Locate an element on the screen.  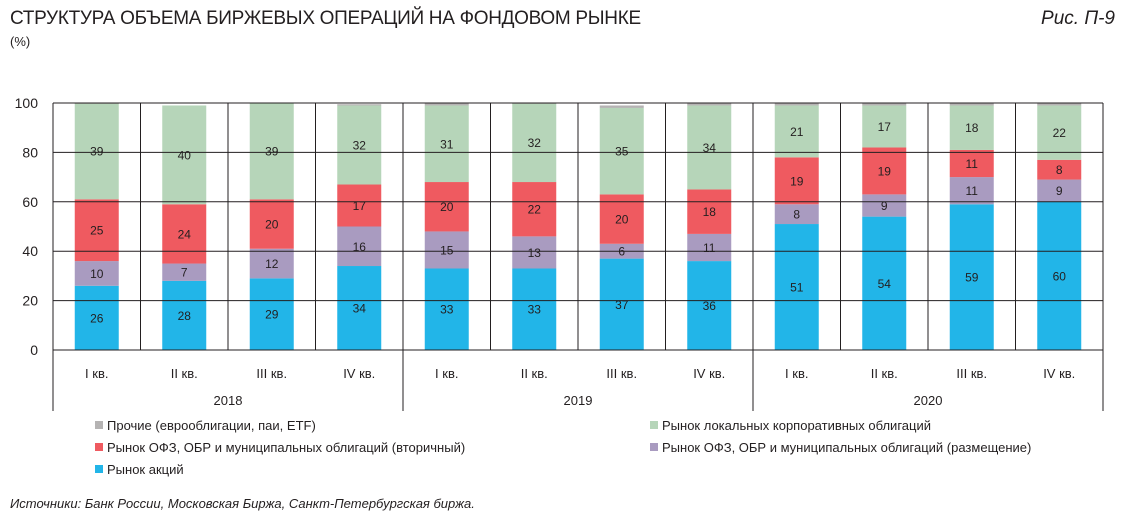
data-label: 6 is located at coordinates (621, 252).